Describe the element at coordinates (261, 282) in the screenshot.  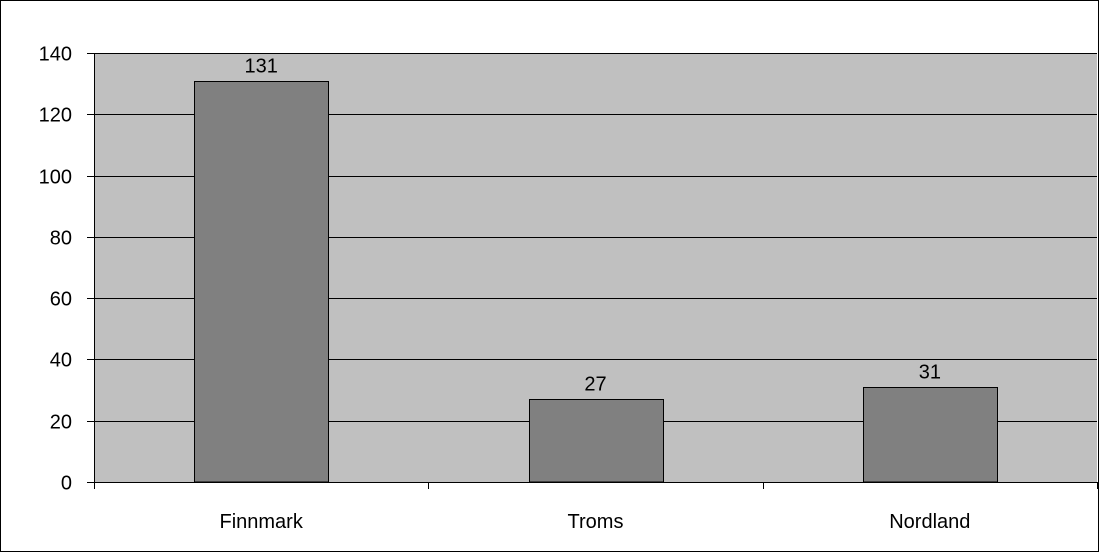
I see `bar-finnmark` at that location.